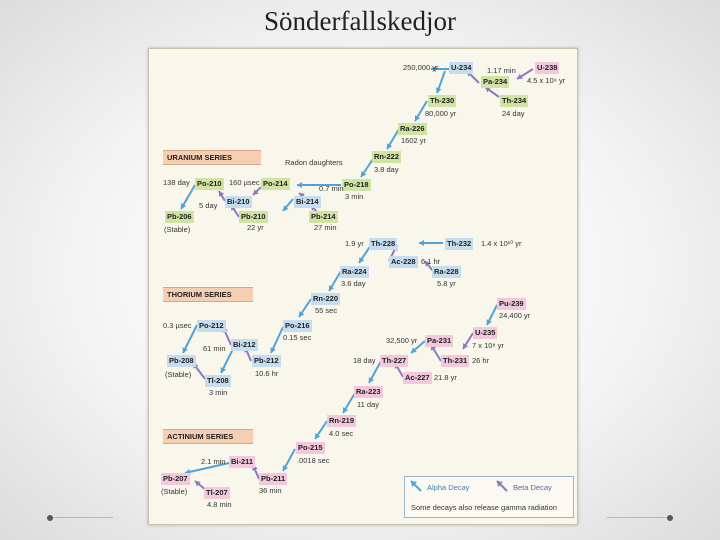  Describe the element at coordinates (176, 182) in the screenshot. I see `half-life-po210: 138 day` at that location.